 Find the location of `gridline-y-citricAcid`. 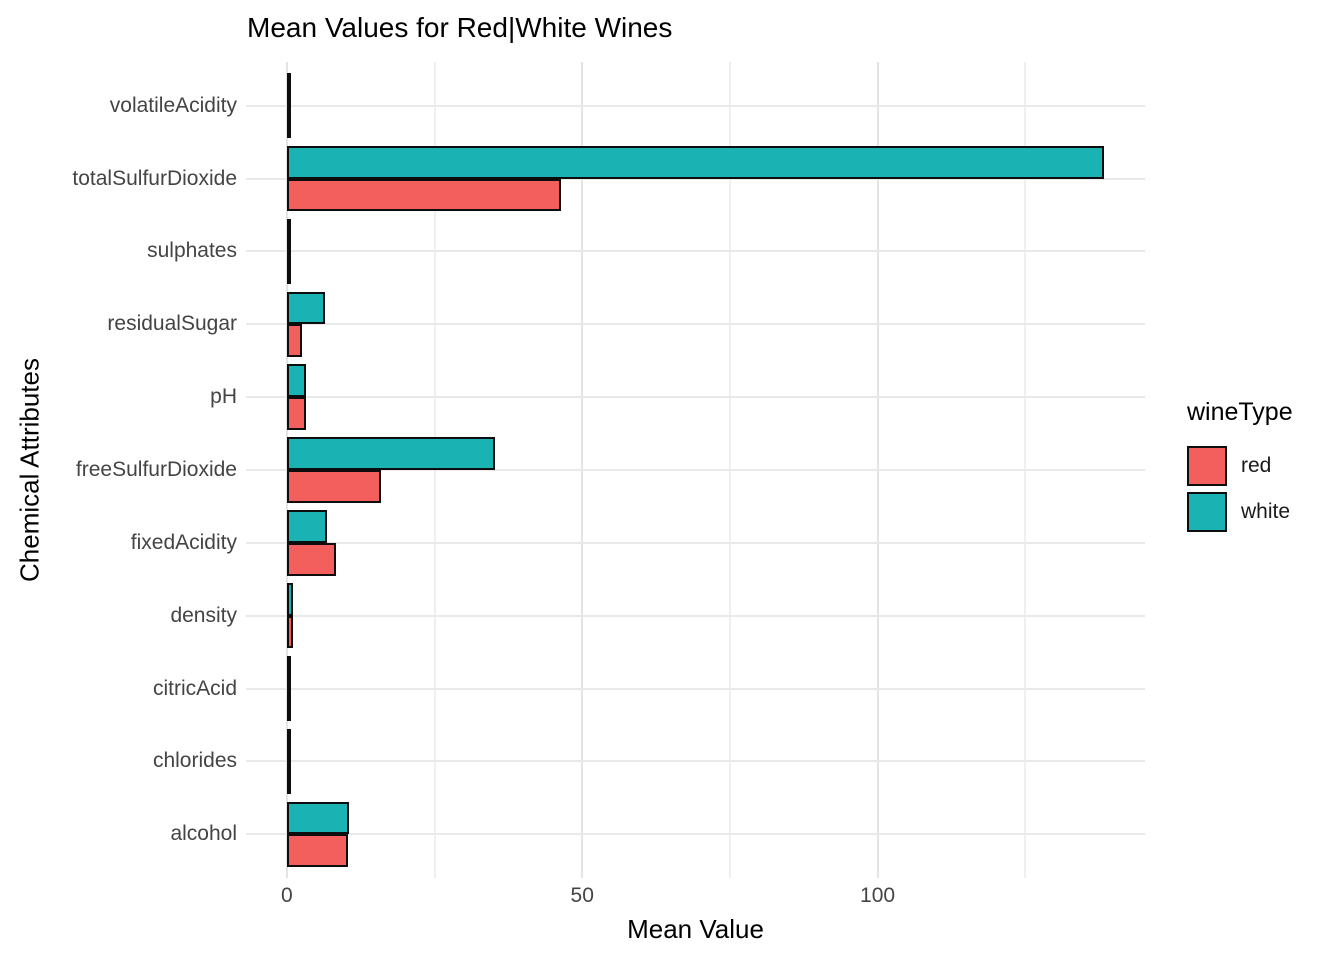

gridline-y-citricAcid is located at coordinates (695, 688).